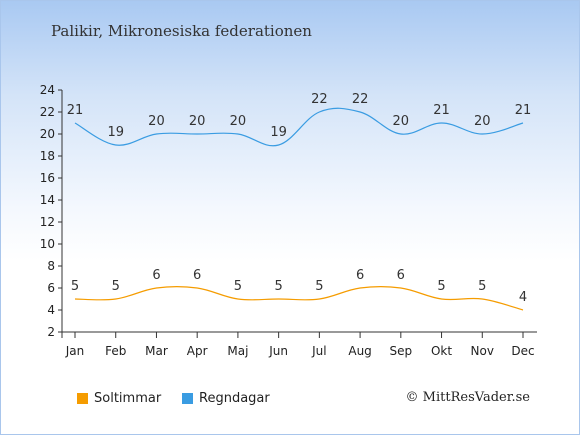  I want to click on x-tick-label: Jan, so click(75, 351).